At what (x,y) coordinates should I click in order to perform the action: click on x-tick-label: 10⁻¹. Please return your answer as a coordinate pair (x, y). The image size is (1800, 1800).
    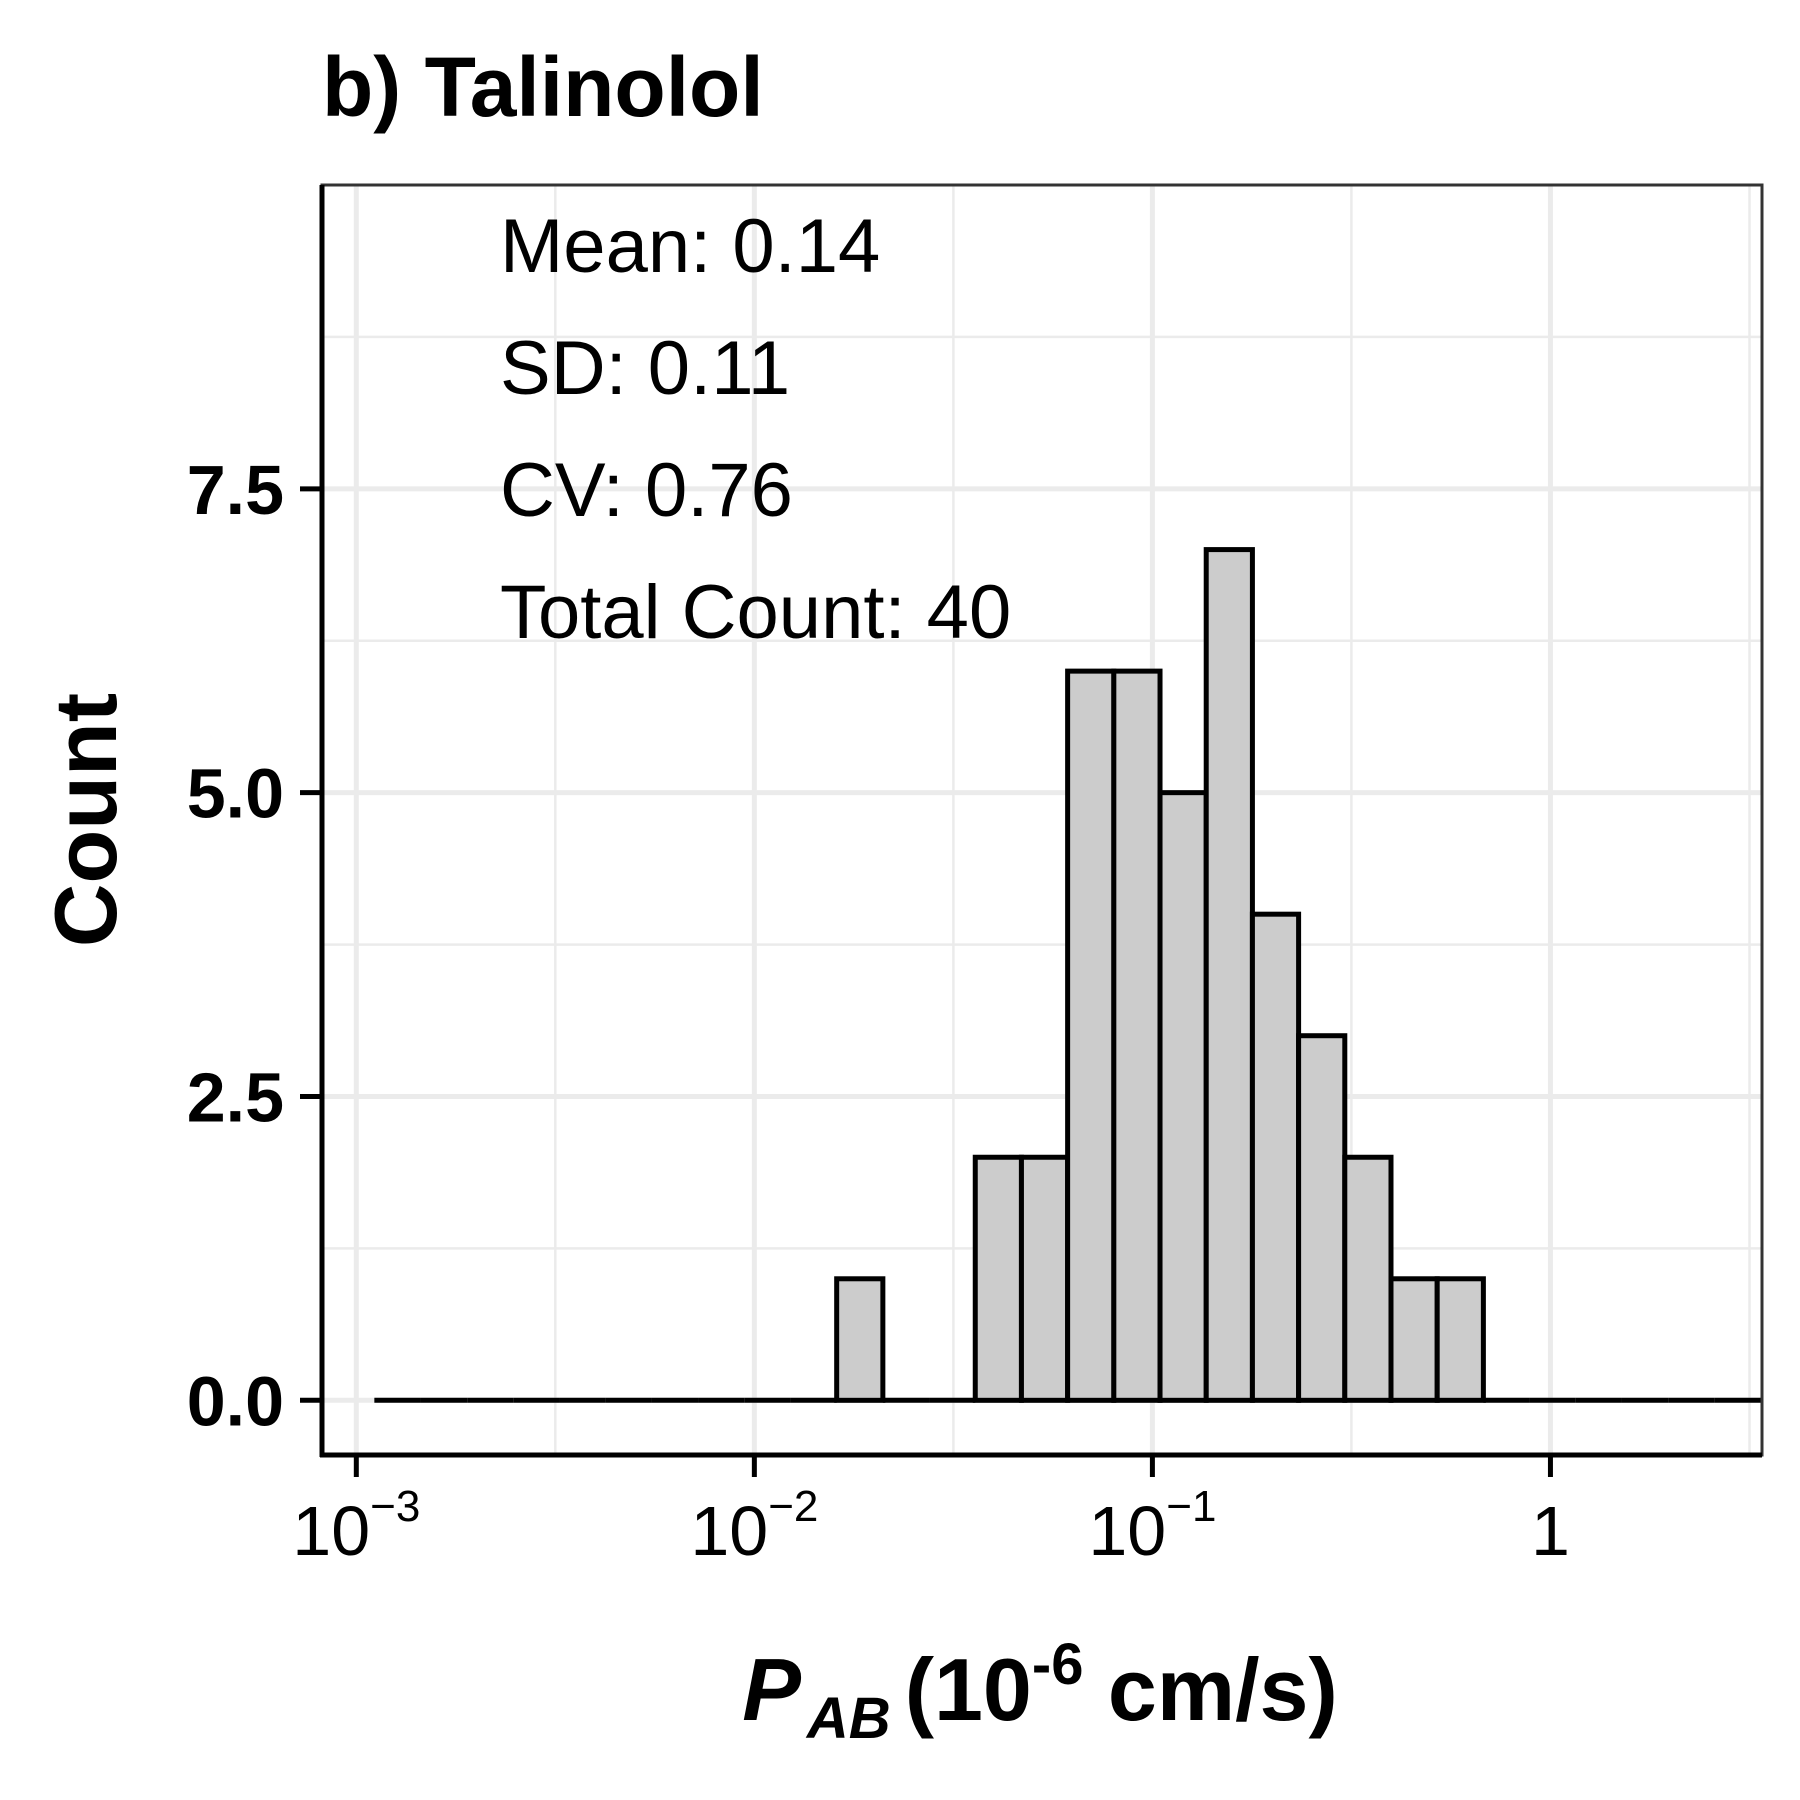
    Looking at the image, I should click on (1152, 1526).